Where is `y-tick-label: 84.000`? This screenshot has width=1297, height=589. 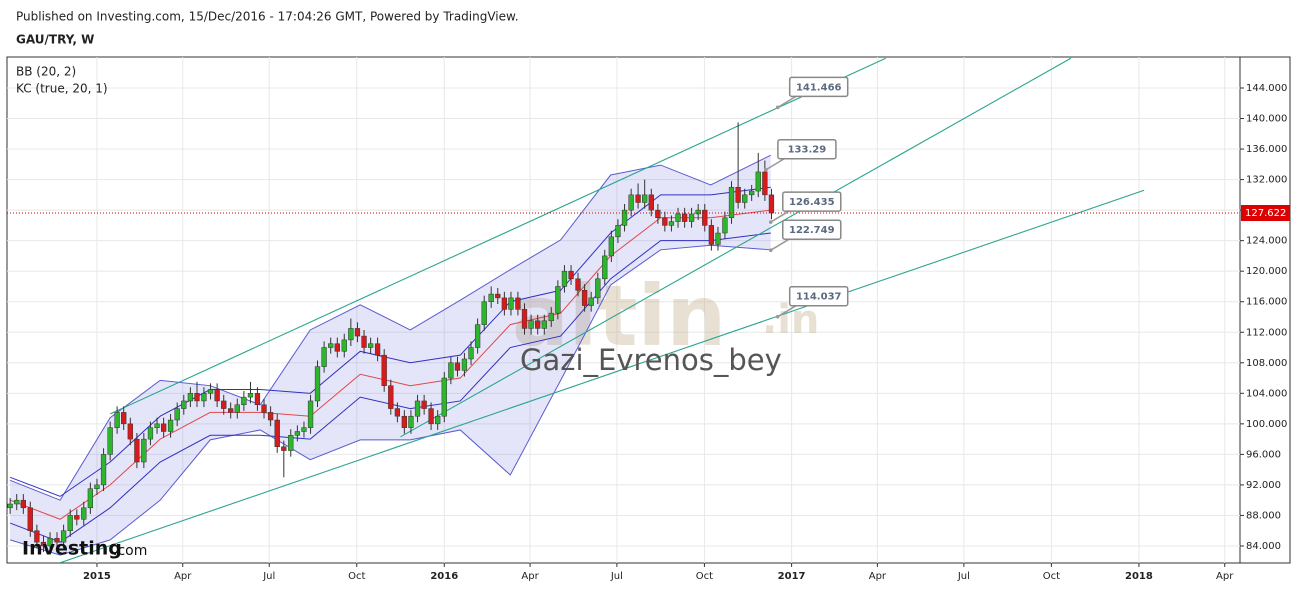 y-tick-label: 84.000 is located at coordinates (1263, 546).